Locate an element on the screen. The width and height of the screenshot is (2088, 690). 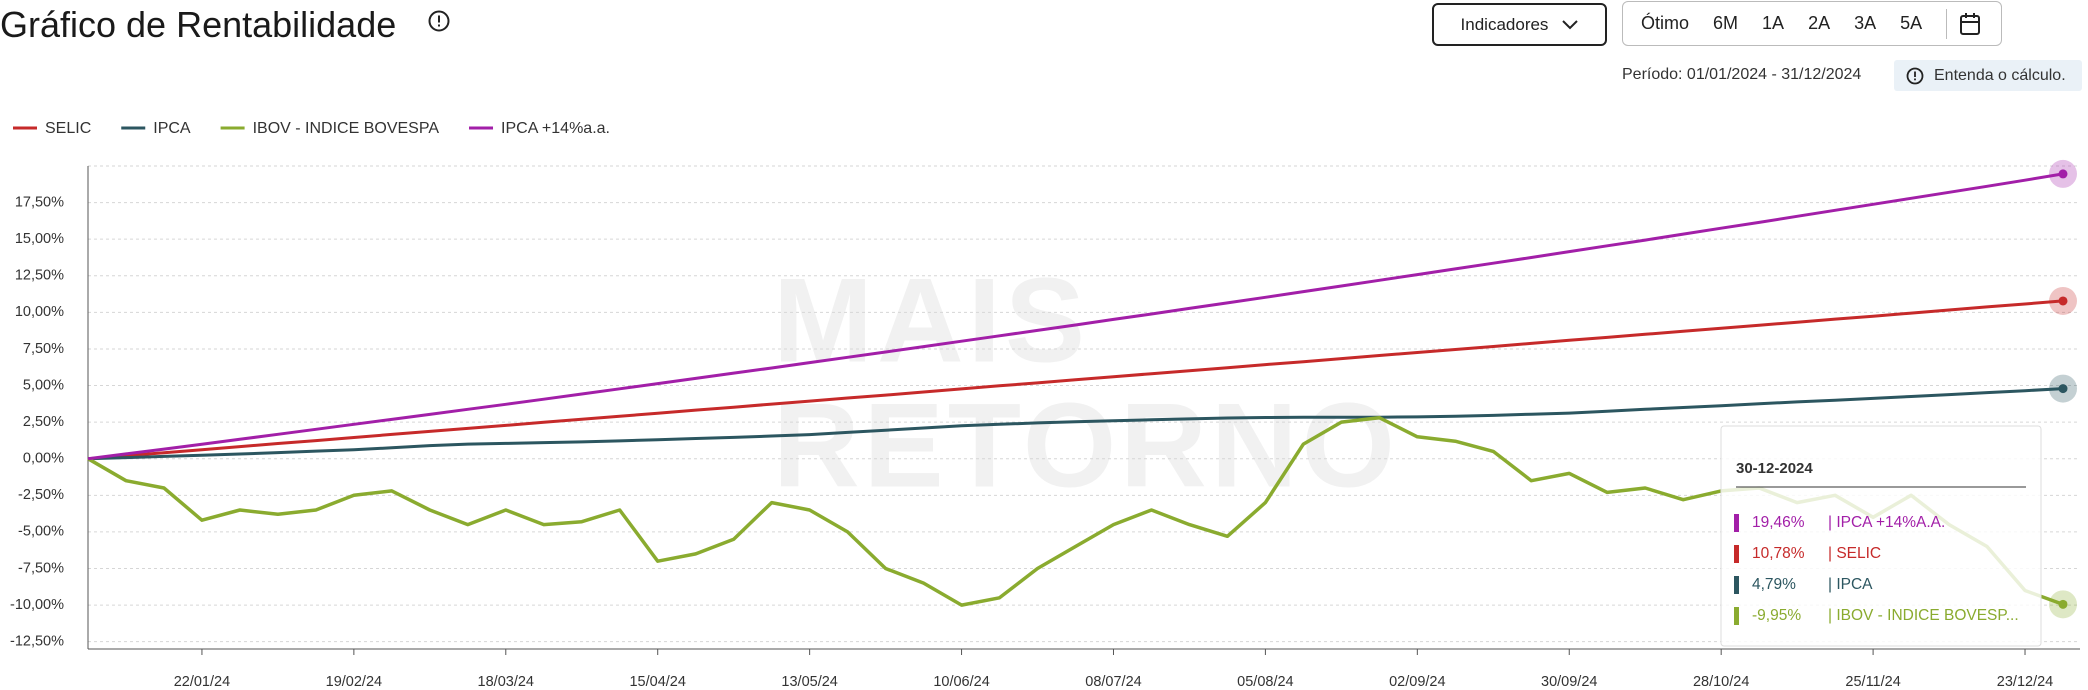
period-button: 1A is located at coordinates (1773, 23).